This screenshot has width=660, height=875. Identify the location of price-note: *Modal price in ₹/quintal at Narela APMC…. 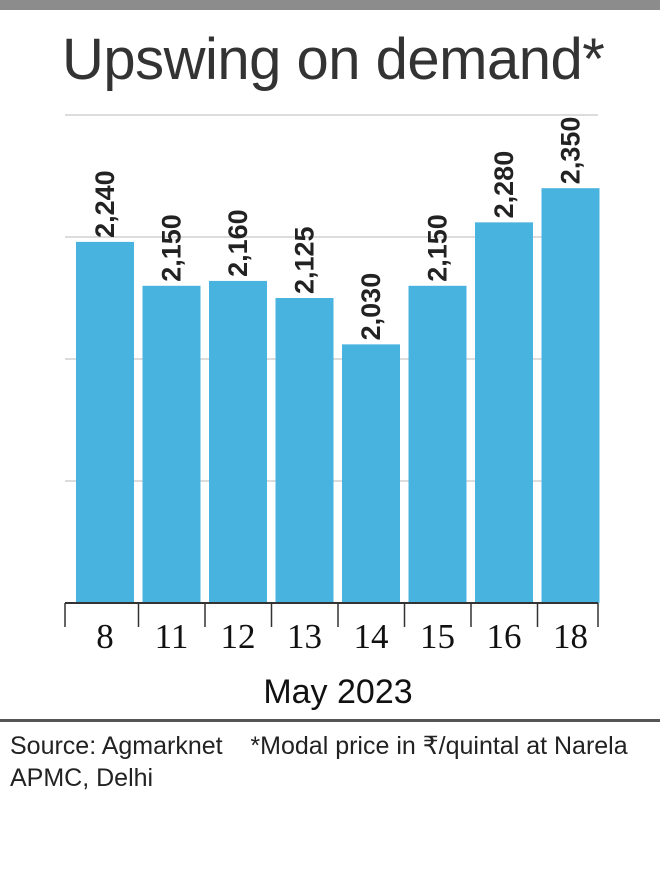
(319, 762).